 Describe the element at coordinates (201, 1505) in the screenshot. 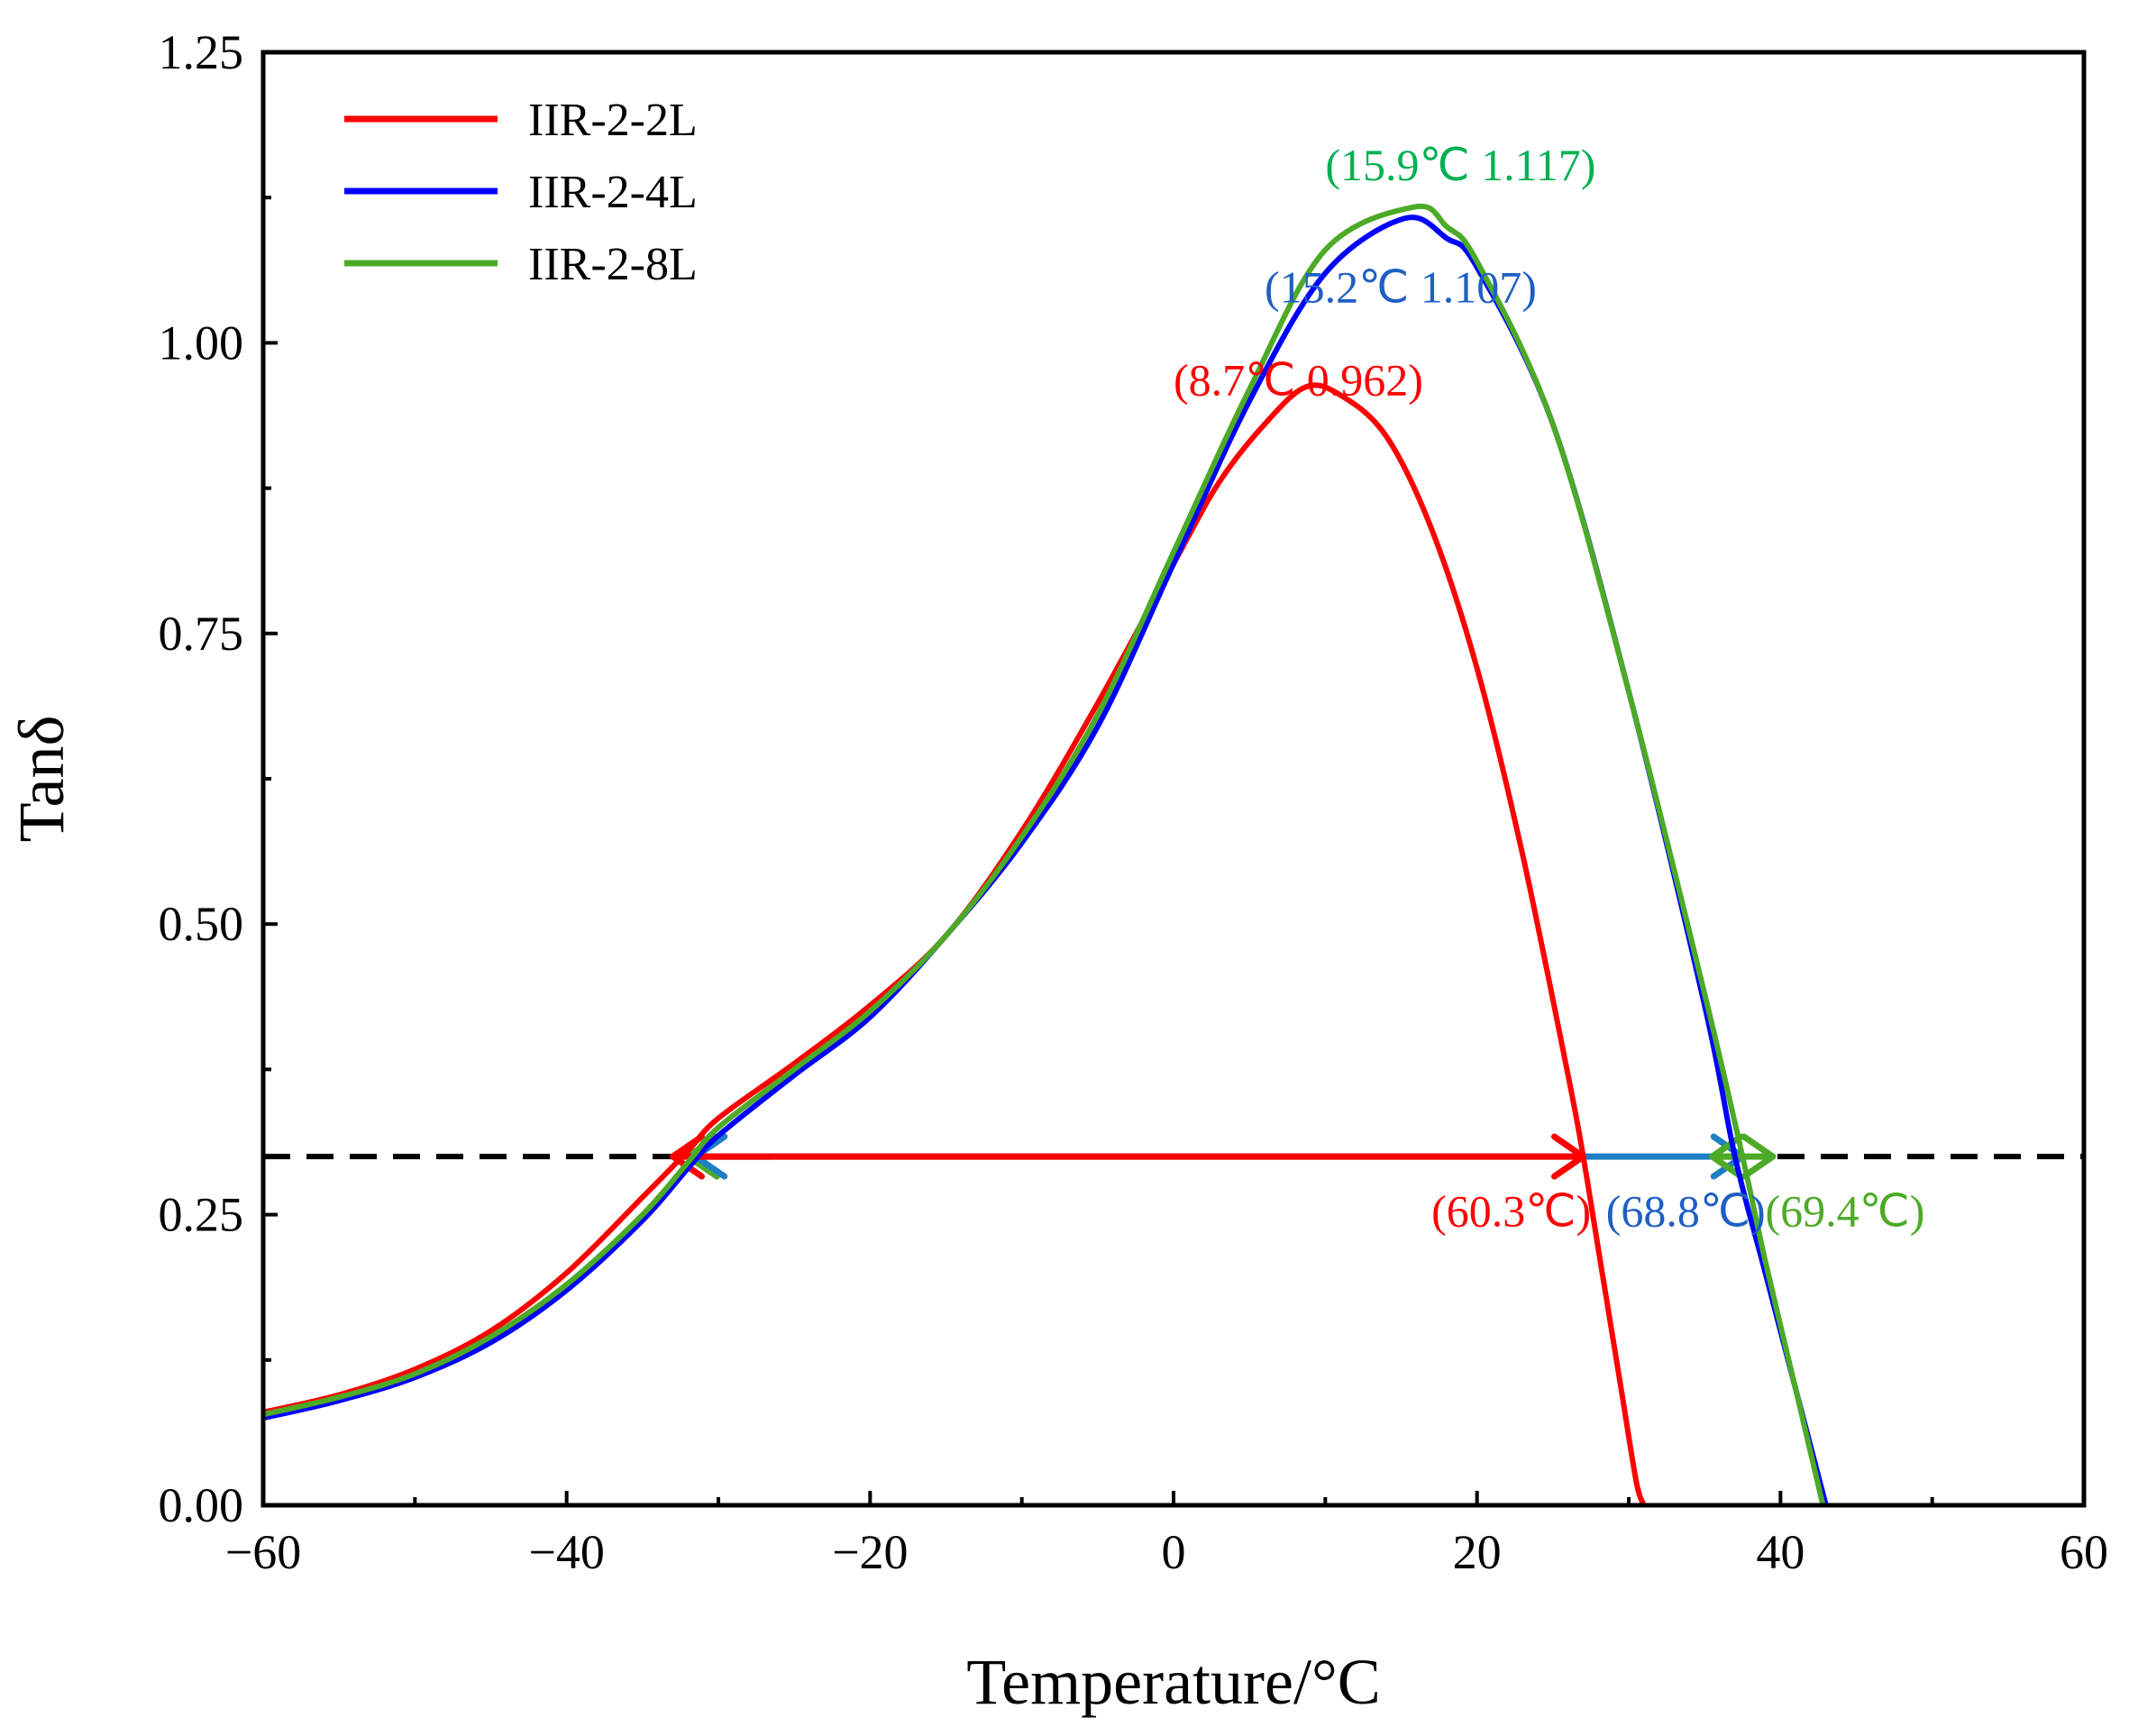

I see `y-tick-label: 0.00` at that location.